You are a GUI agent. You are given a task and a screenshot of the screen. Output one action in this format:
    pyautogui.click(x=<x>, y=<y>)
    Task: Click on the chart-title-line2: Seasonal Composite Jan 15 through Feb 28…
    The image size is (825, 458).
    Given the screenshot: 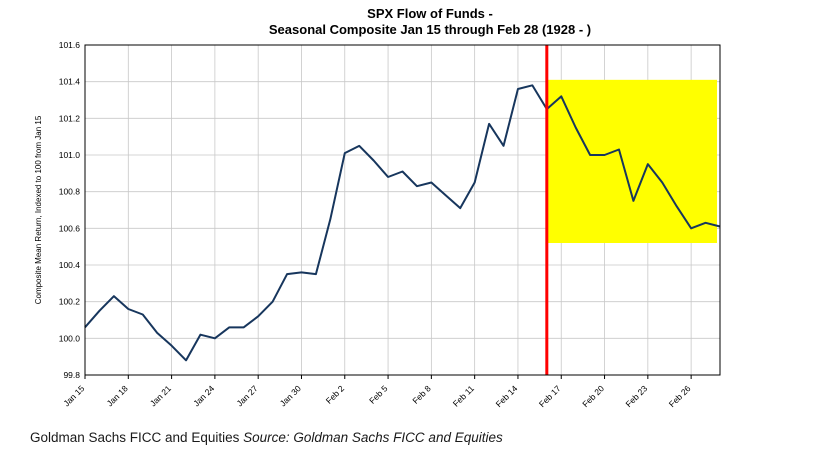 What is the action you would take?
    pyautogui.click(x=430, y=29)
    